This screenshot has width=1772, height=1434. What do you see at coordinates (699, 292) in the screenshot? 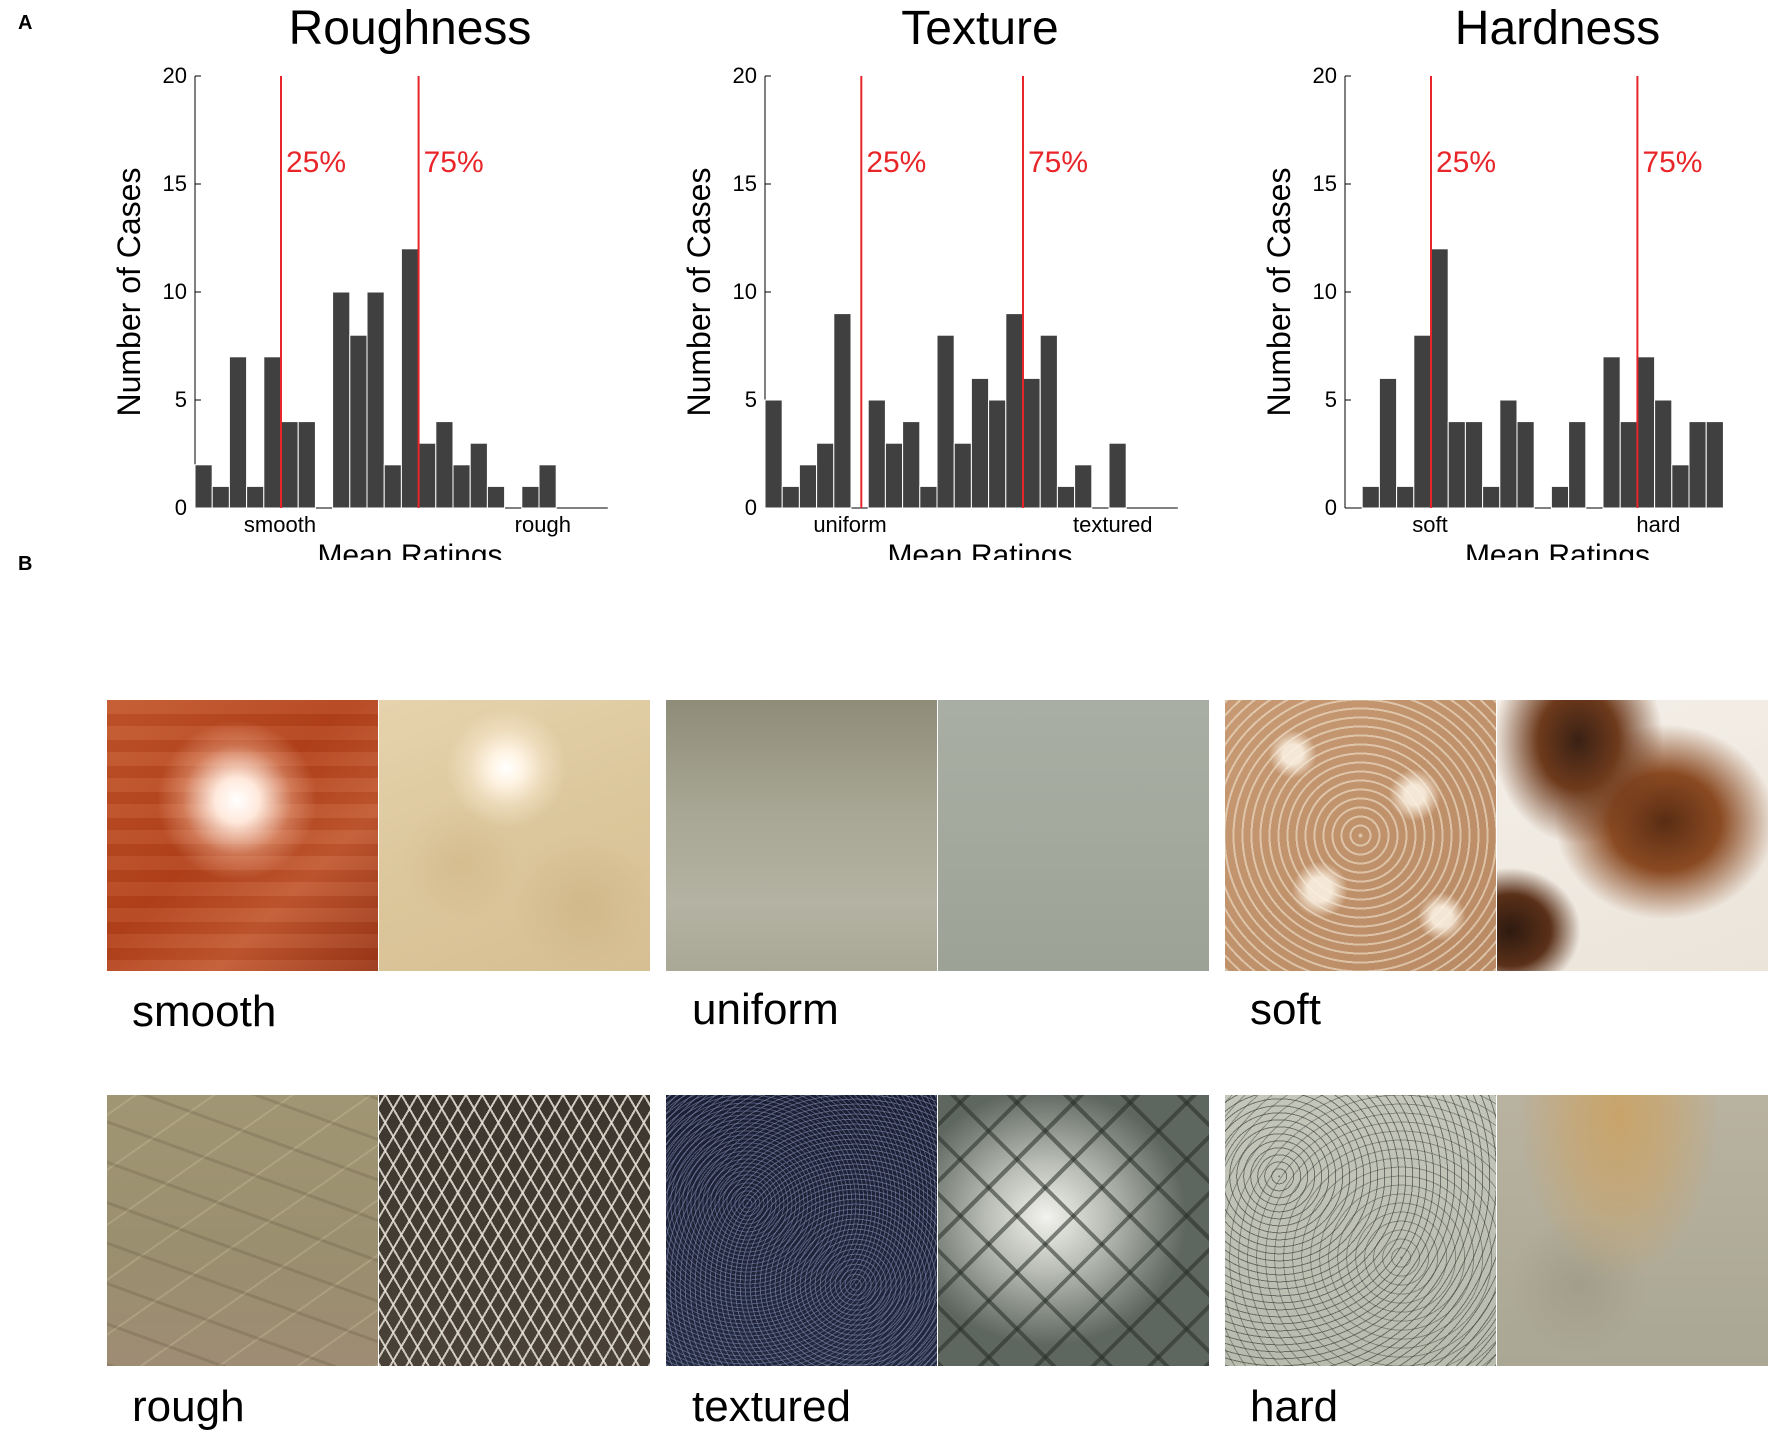
I see `texture-y-axis-label: Number of Cases` at bounding box center [699, 292].